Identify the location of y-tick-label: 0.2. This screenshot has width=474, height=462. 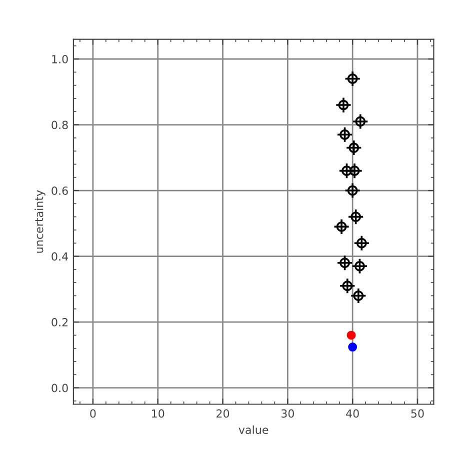
(60, 322).